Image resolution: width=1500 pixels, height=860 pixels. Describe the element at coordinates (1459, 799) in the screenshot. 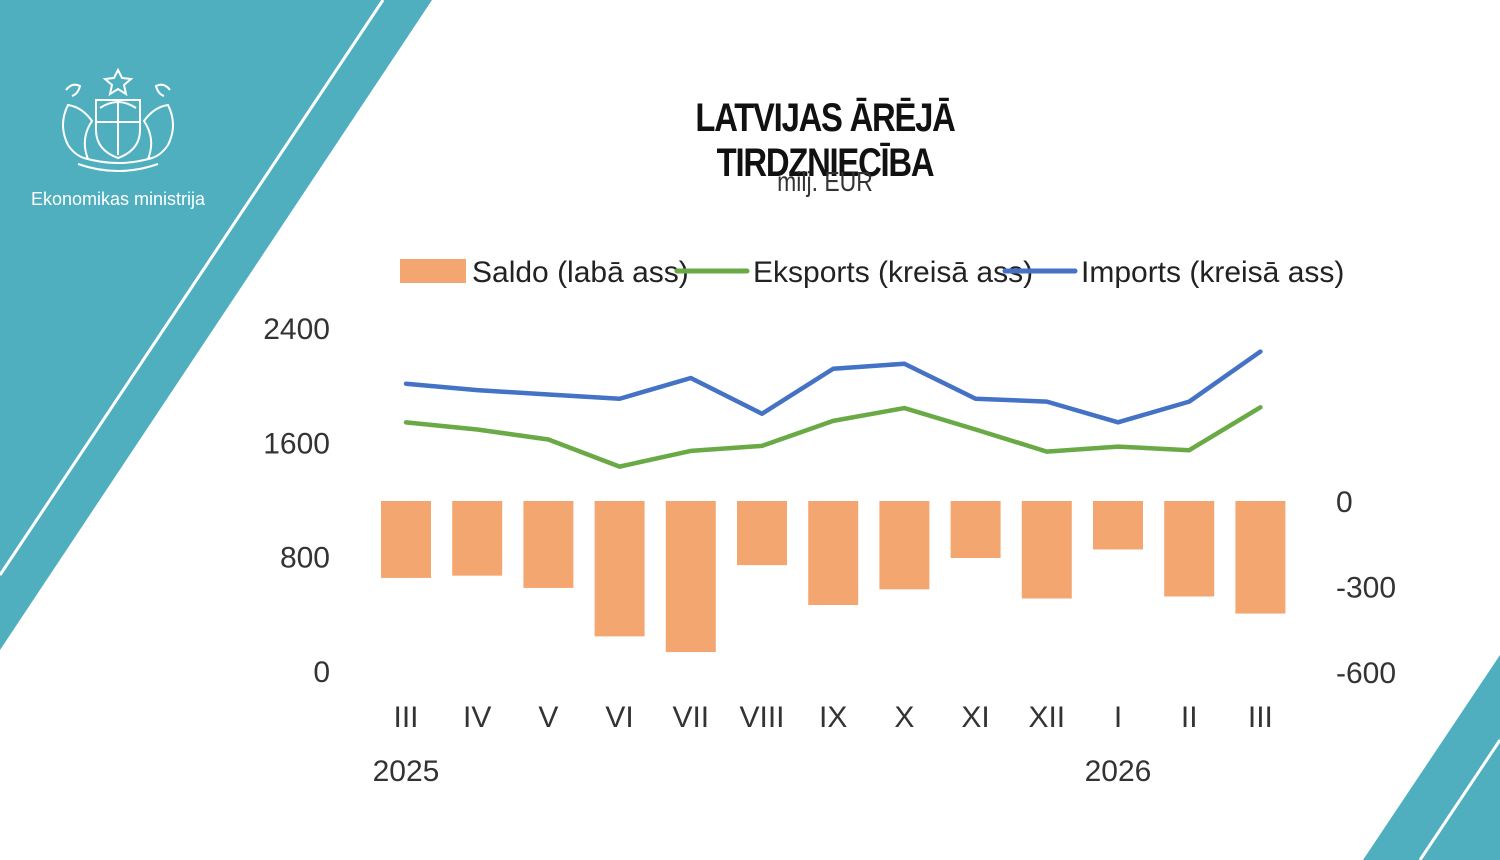

I see `bottom-right-stripe` at that location.